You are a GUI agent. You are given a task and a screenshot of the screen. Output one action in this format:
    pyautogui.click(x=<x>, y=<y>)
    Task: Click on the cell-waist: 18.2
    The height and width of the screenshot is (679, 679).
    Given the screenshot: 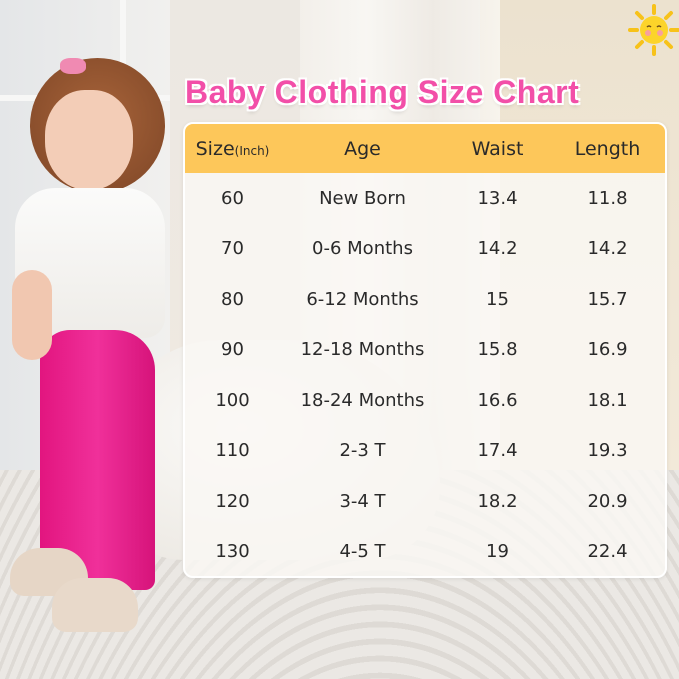 What is the action you would take?
    pyautogui.click(x=497, y=501)
    